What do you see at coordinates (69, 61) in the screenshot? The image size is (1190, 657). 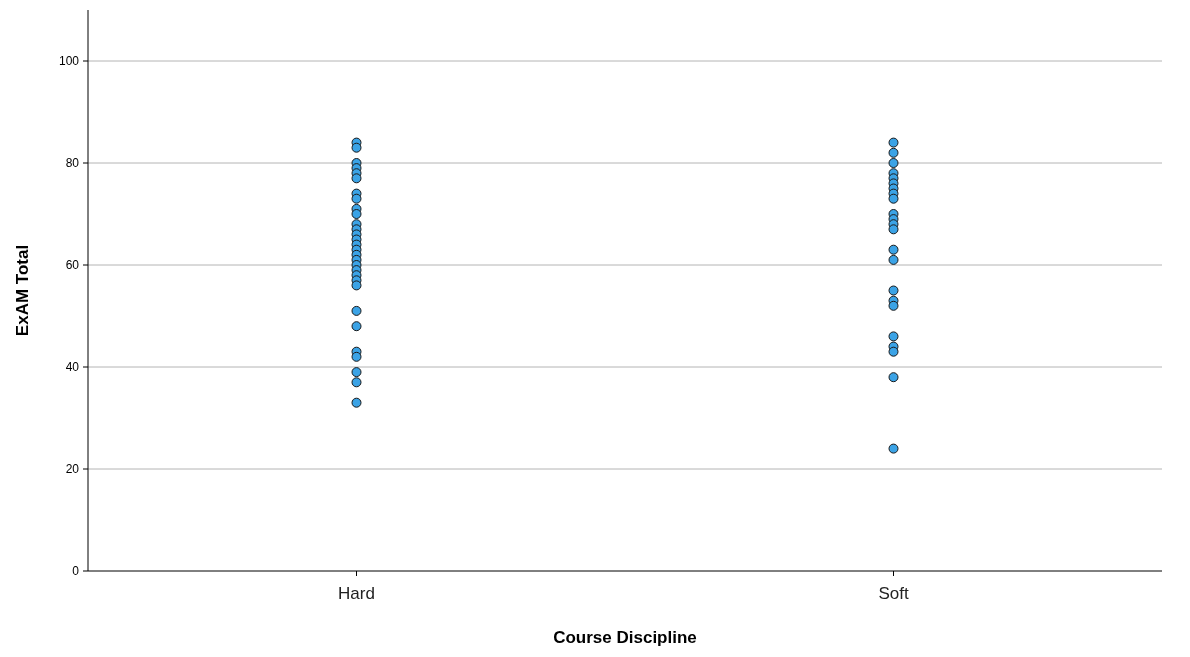 I see `y-tick-label: 100` at bounding box center [69, 61].